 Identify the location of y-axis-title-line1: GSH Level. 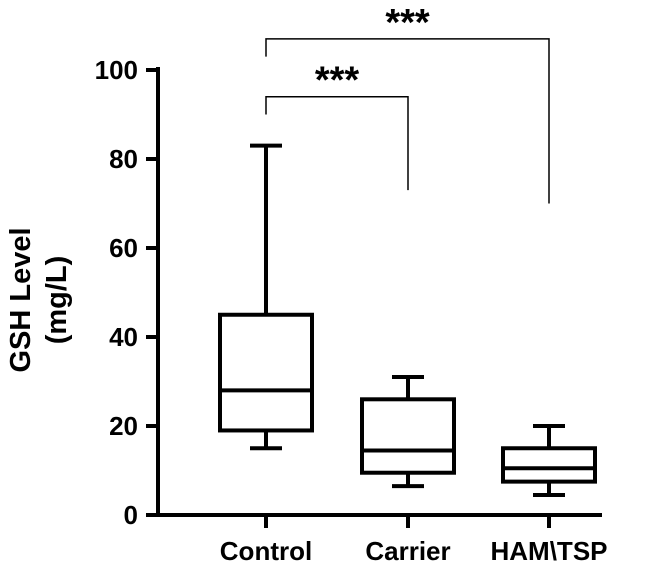
(21, 299).